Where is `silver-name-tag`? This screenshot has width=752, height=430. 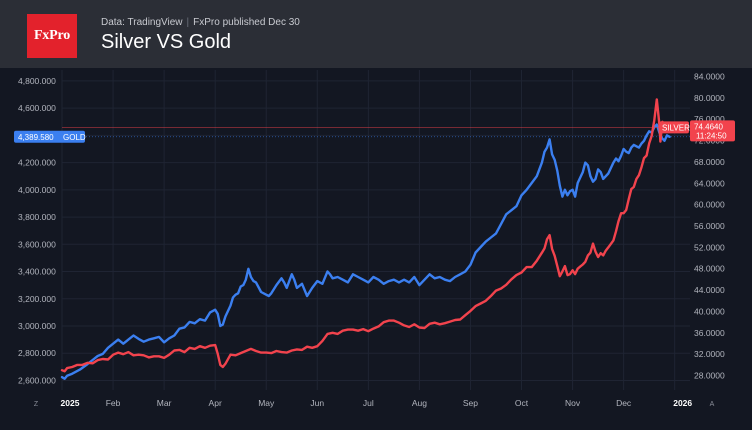
silver-name-tag is located at coordinates (674, 127).